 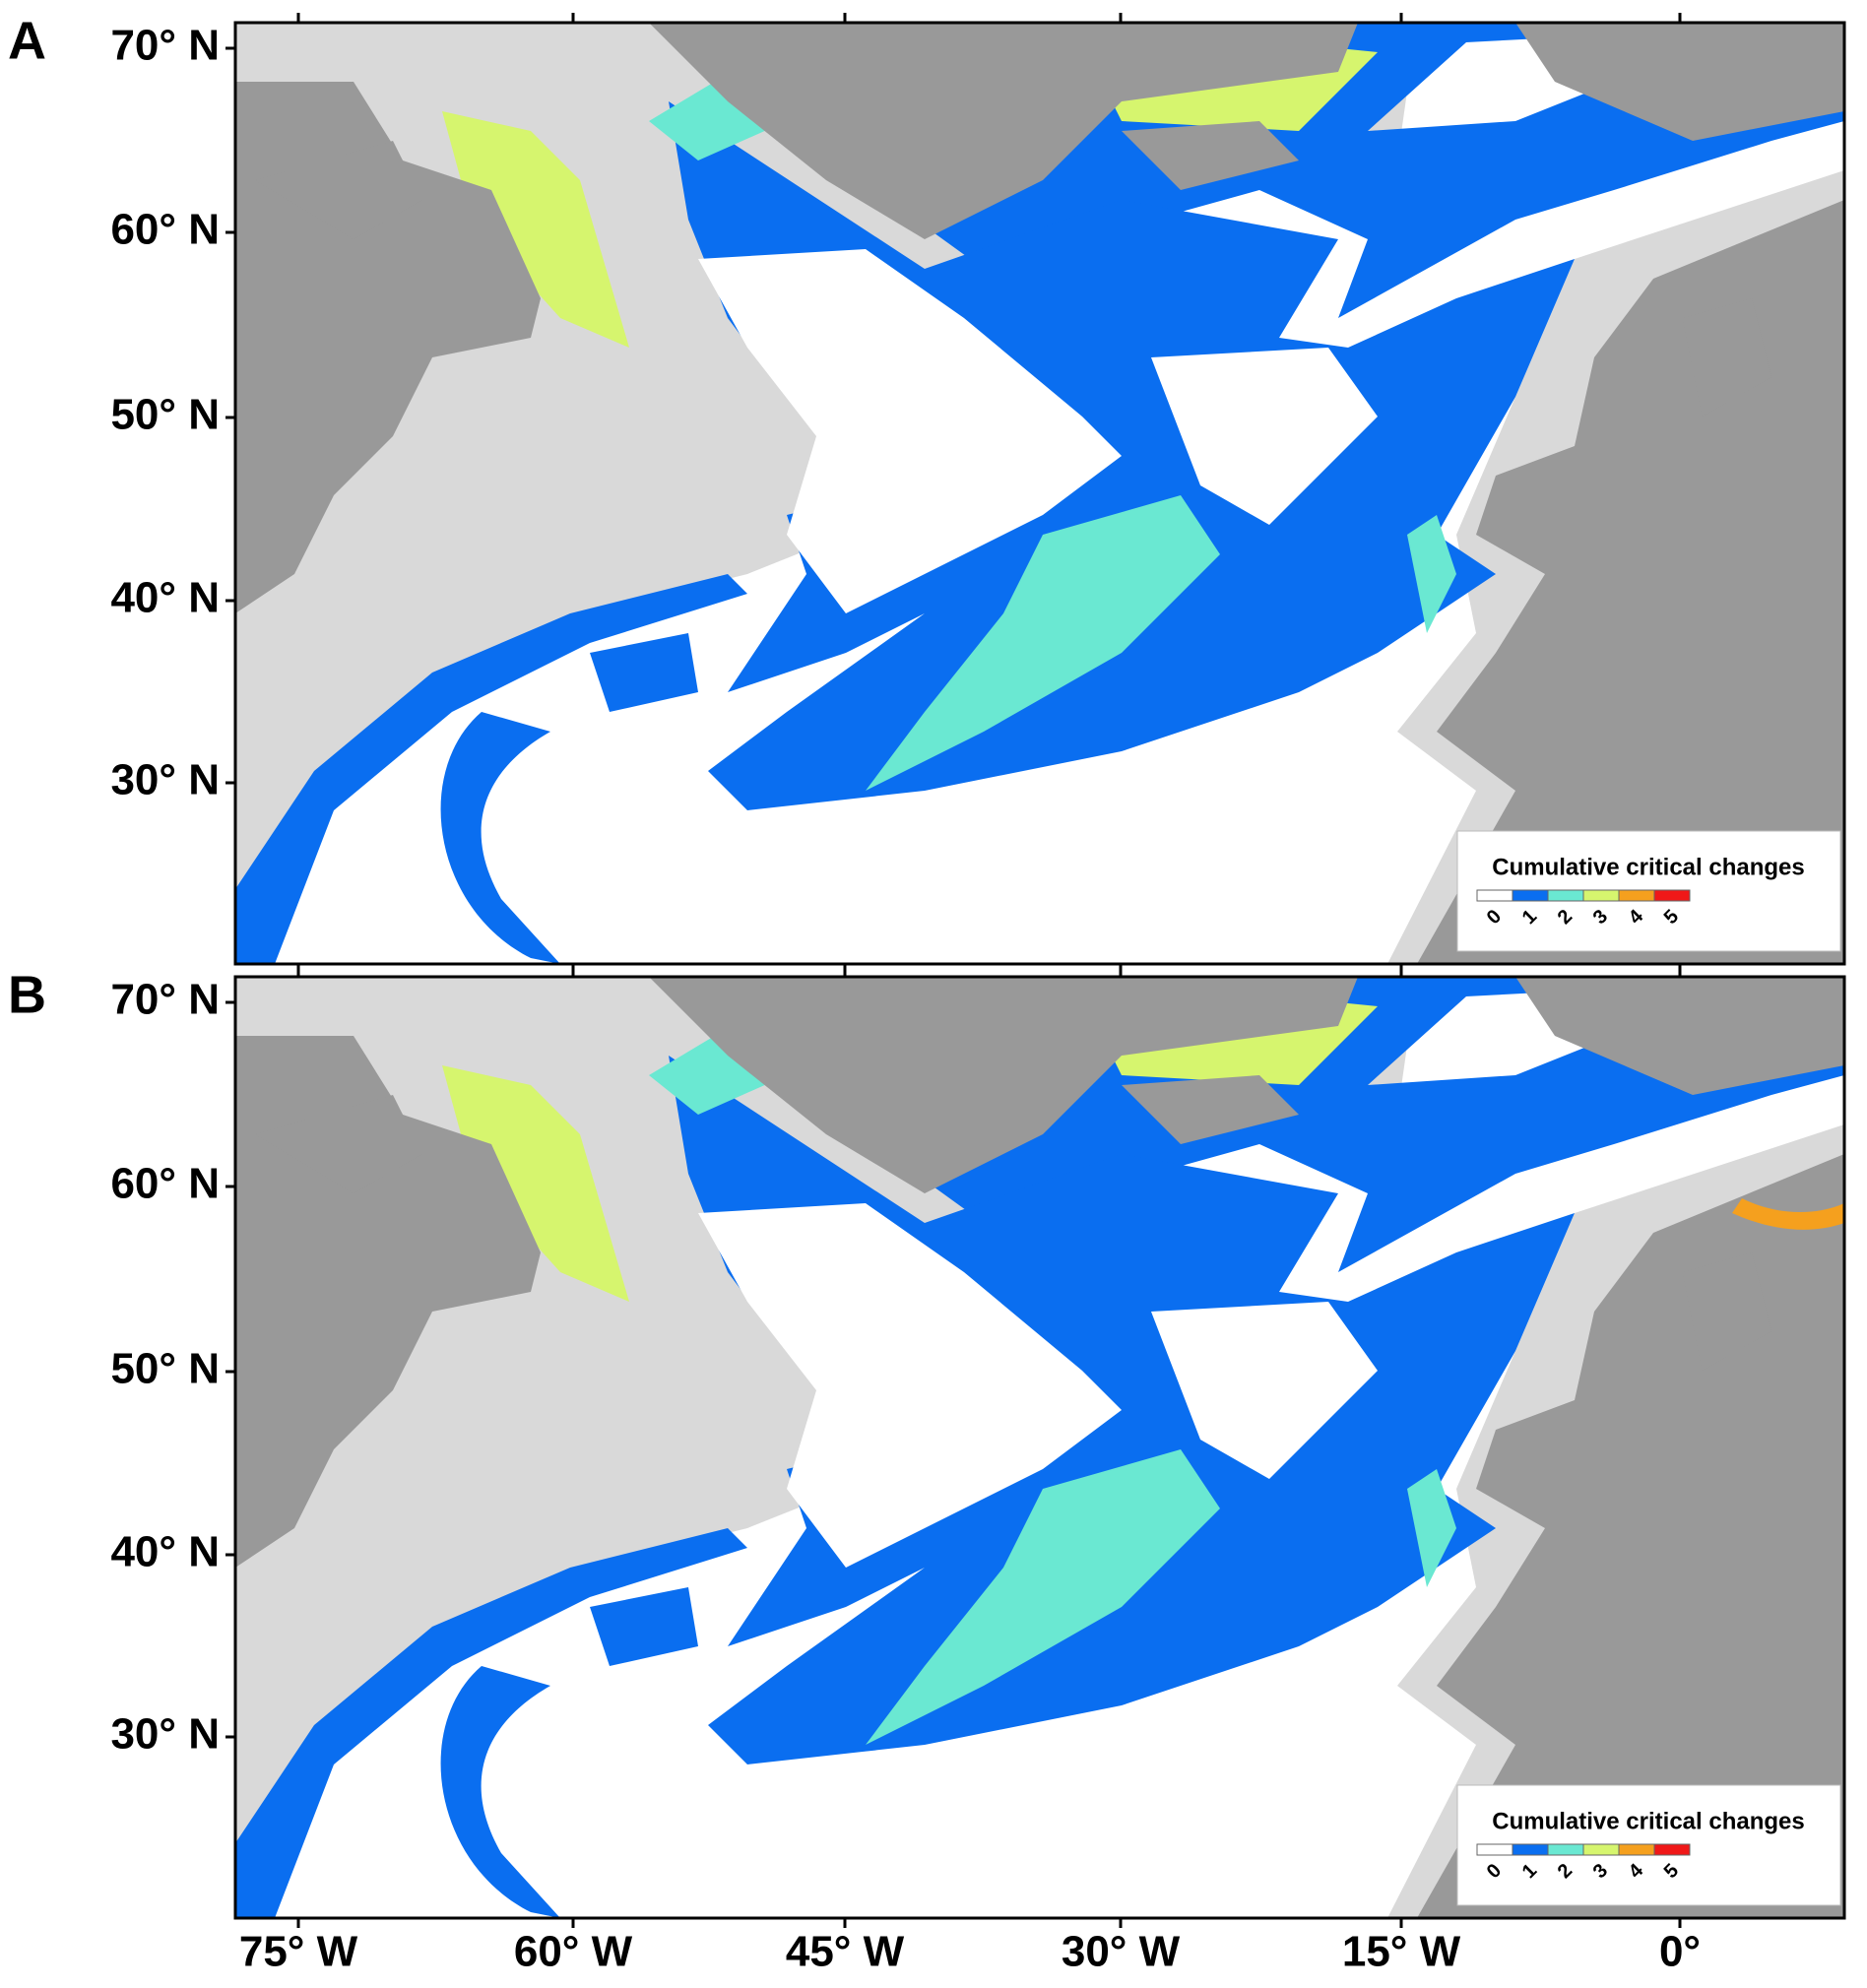 What do you see at coordinates (1401, 1952) in the screenshot?
I see `lon-tick-label: 15° W` at bounding box center [1401, 1952].